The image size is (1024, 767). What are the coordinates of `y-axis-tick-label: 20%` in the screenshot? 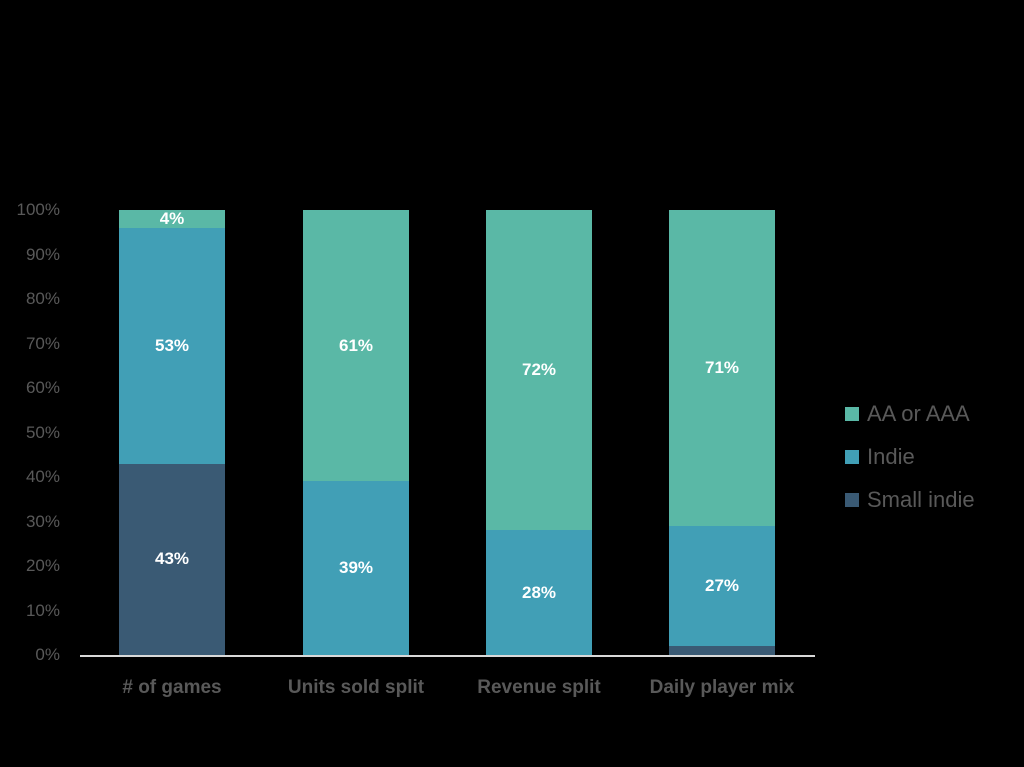 It's located at (42, 565).